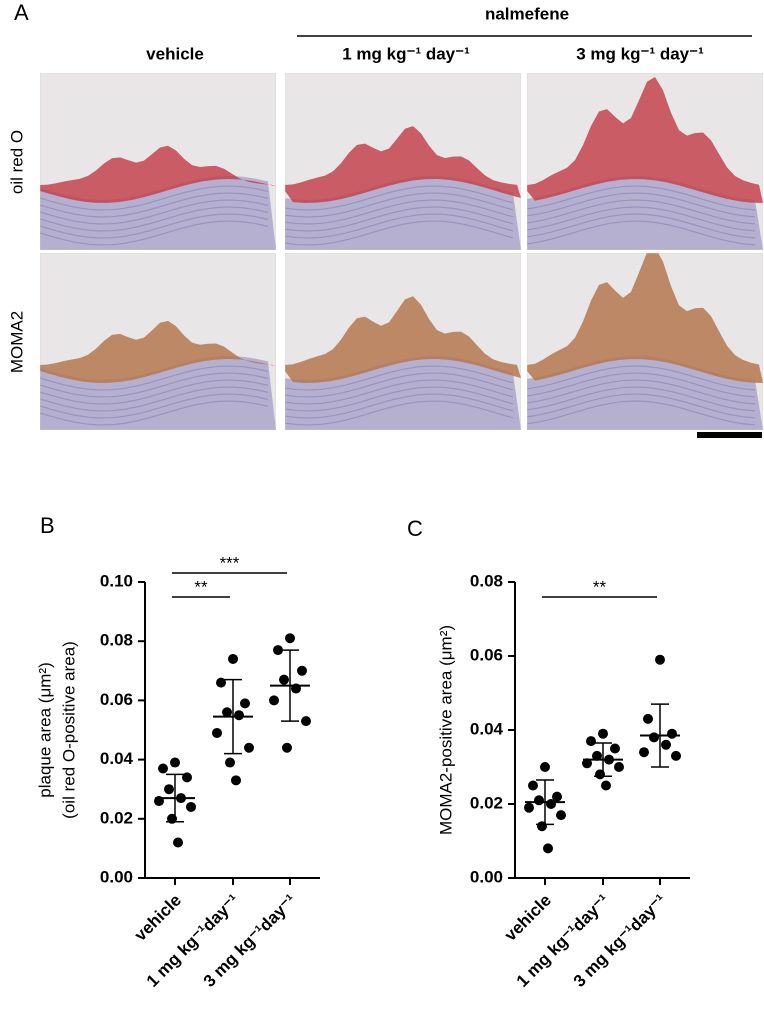 The height and width of the screenshot is (1019, 764). I want to click on group-header: nalmefene, so click(527, 13).